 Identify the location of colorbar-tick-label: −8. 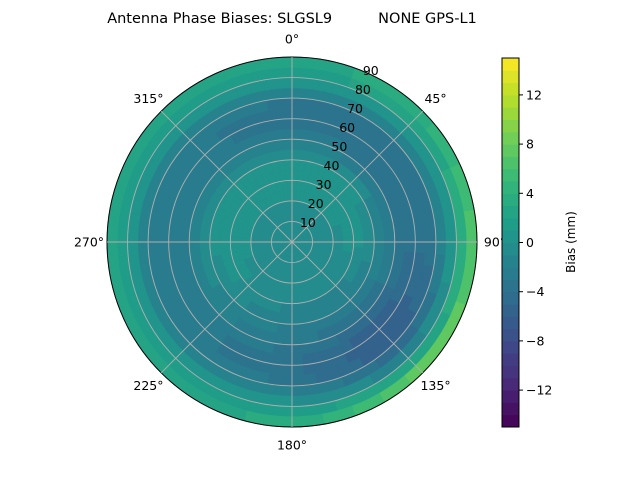
(535, 340).